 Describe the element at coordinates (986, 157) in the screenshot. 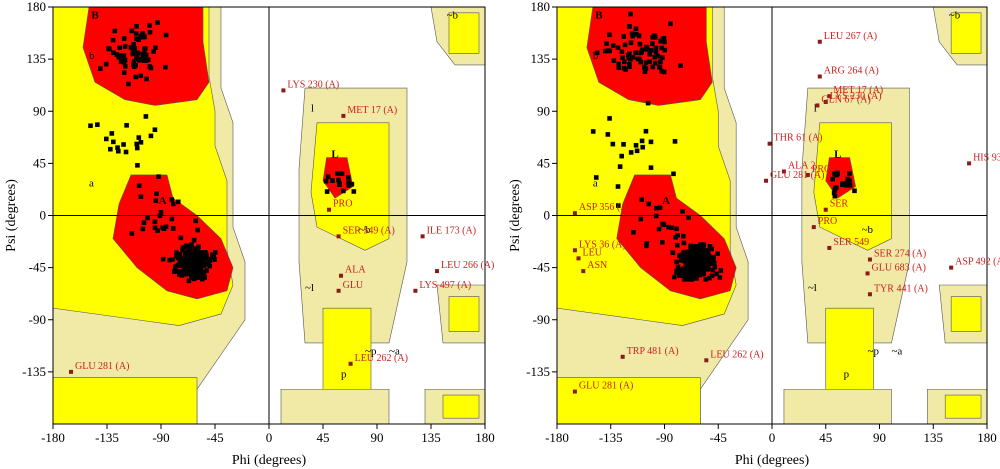

I see `outlier-label: HIS 93 (A)` at that location.